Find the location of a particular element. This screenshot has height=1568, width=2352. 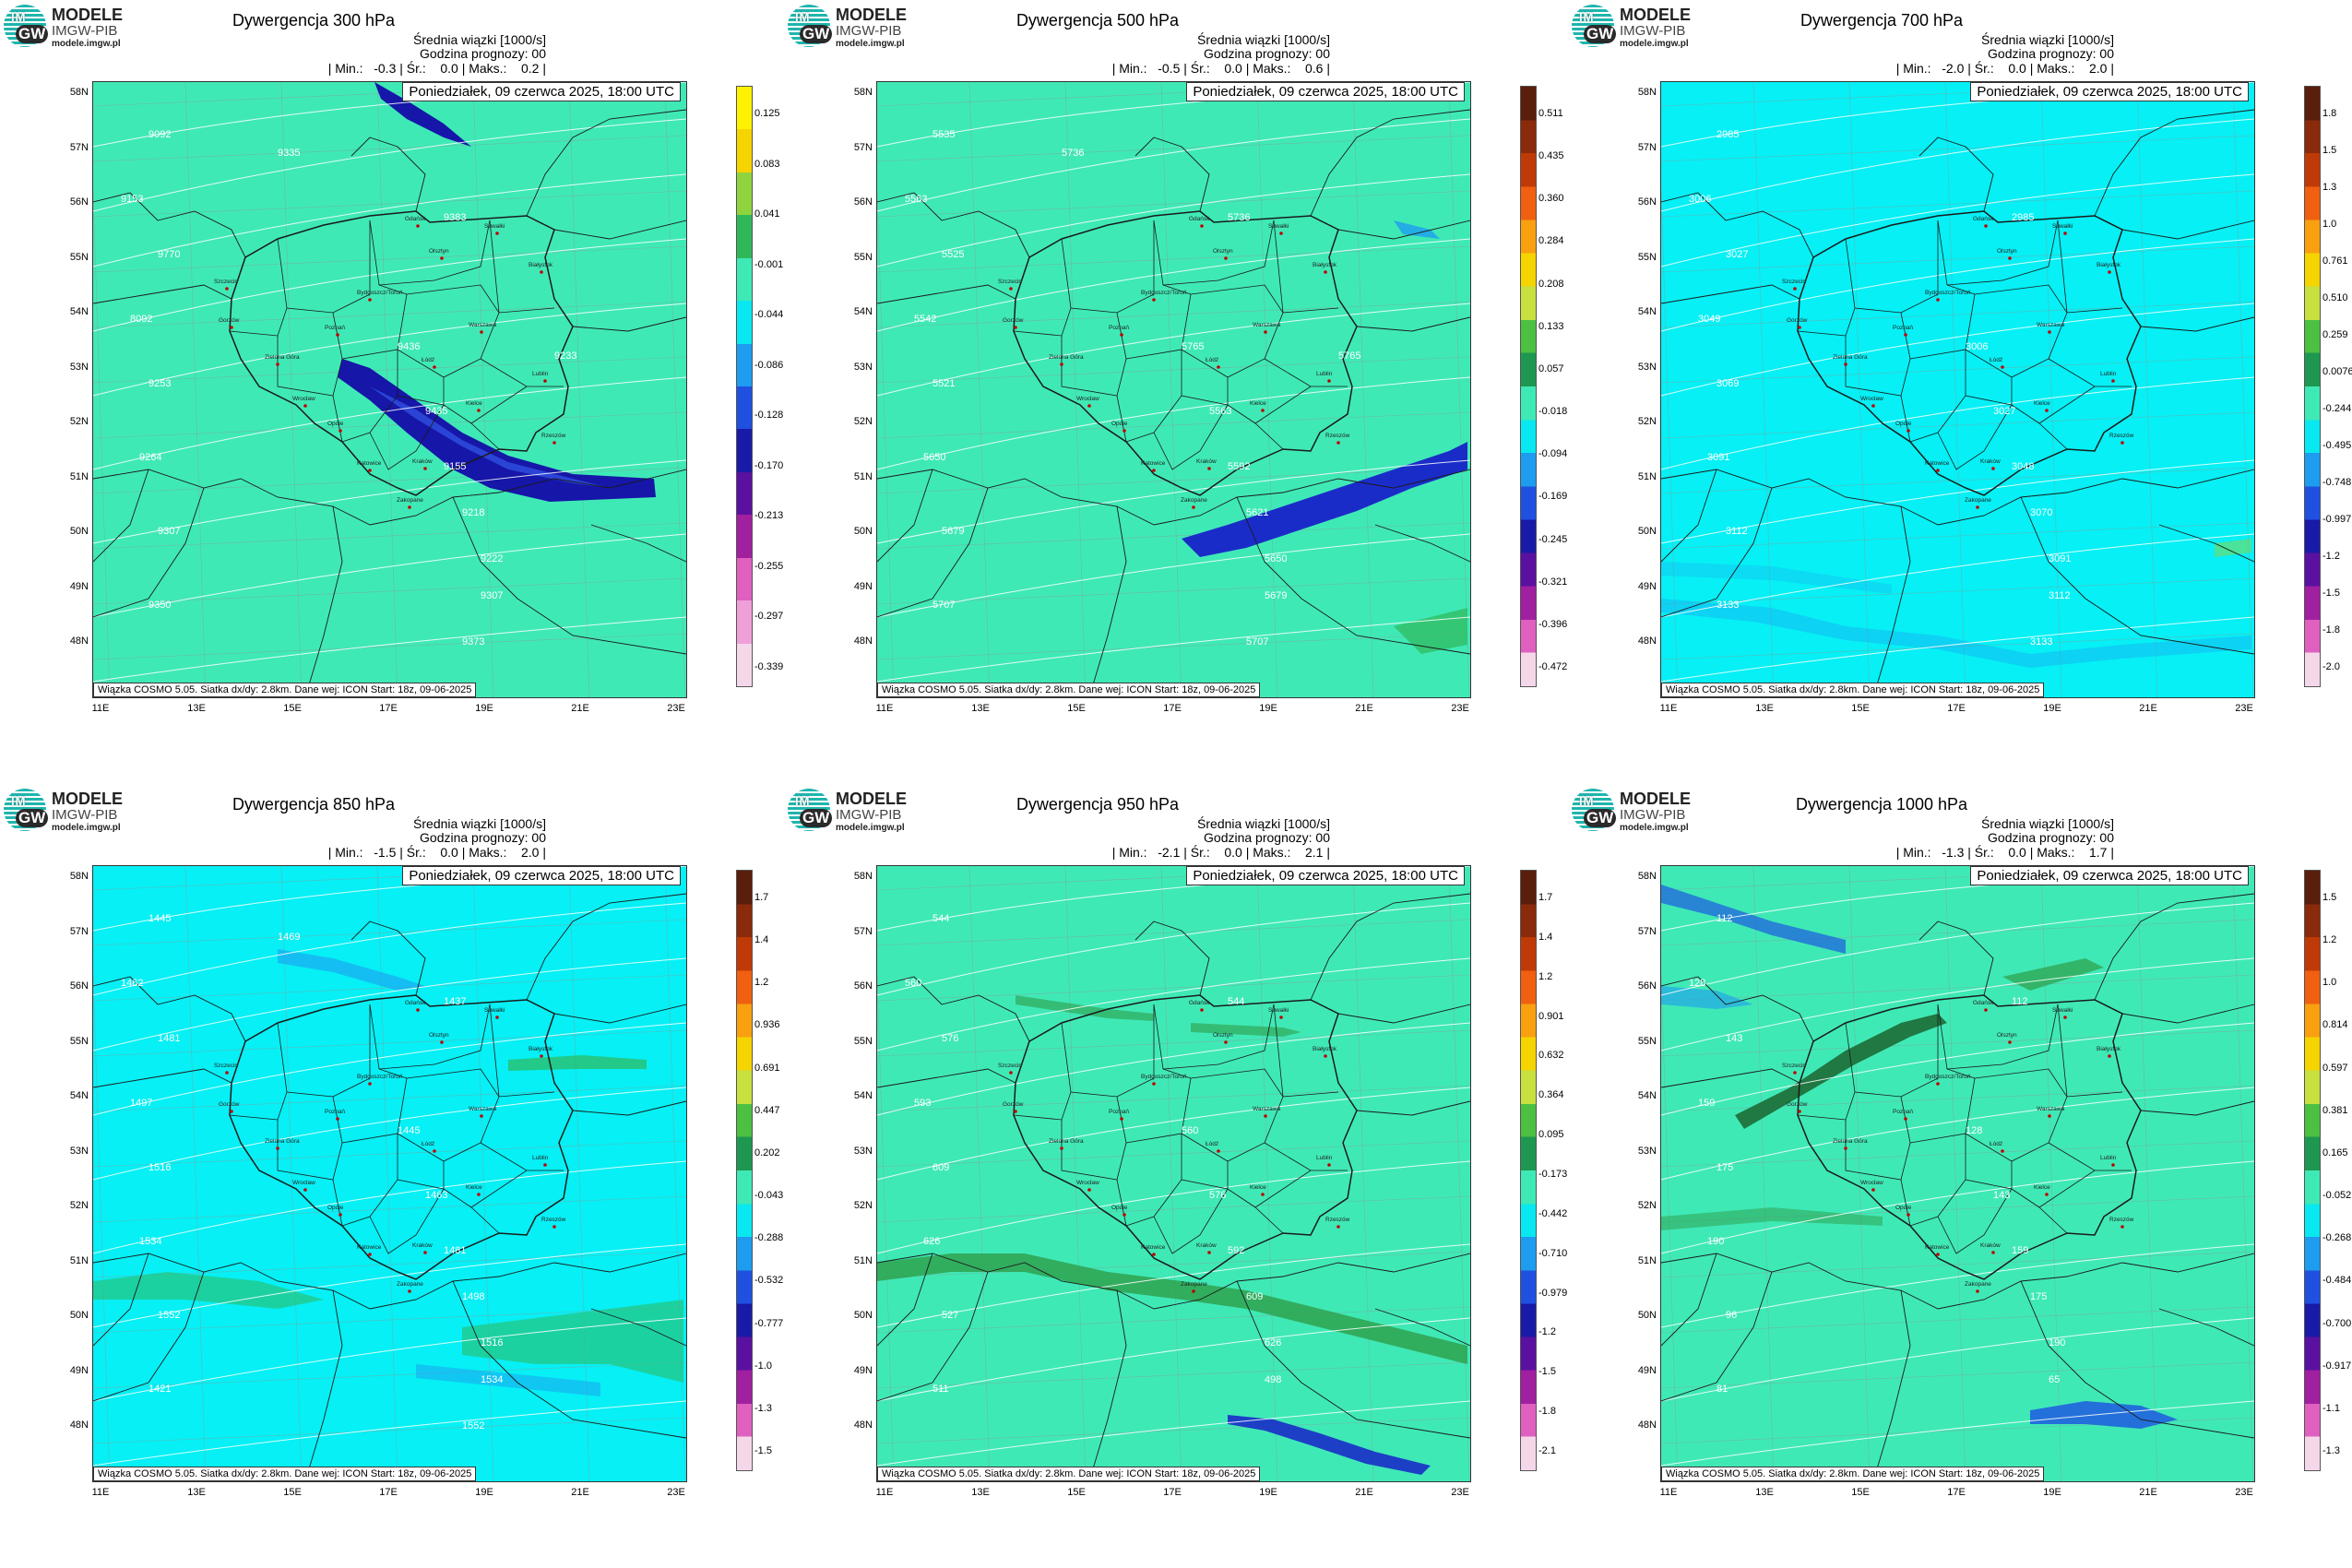

logo-org: IMGW-PIB is located at coordinates (1653, 31).